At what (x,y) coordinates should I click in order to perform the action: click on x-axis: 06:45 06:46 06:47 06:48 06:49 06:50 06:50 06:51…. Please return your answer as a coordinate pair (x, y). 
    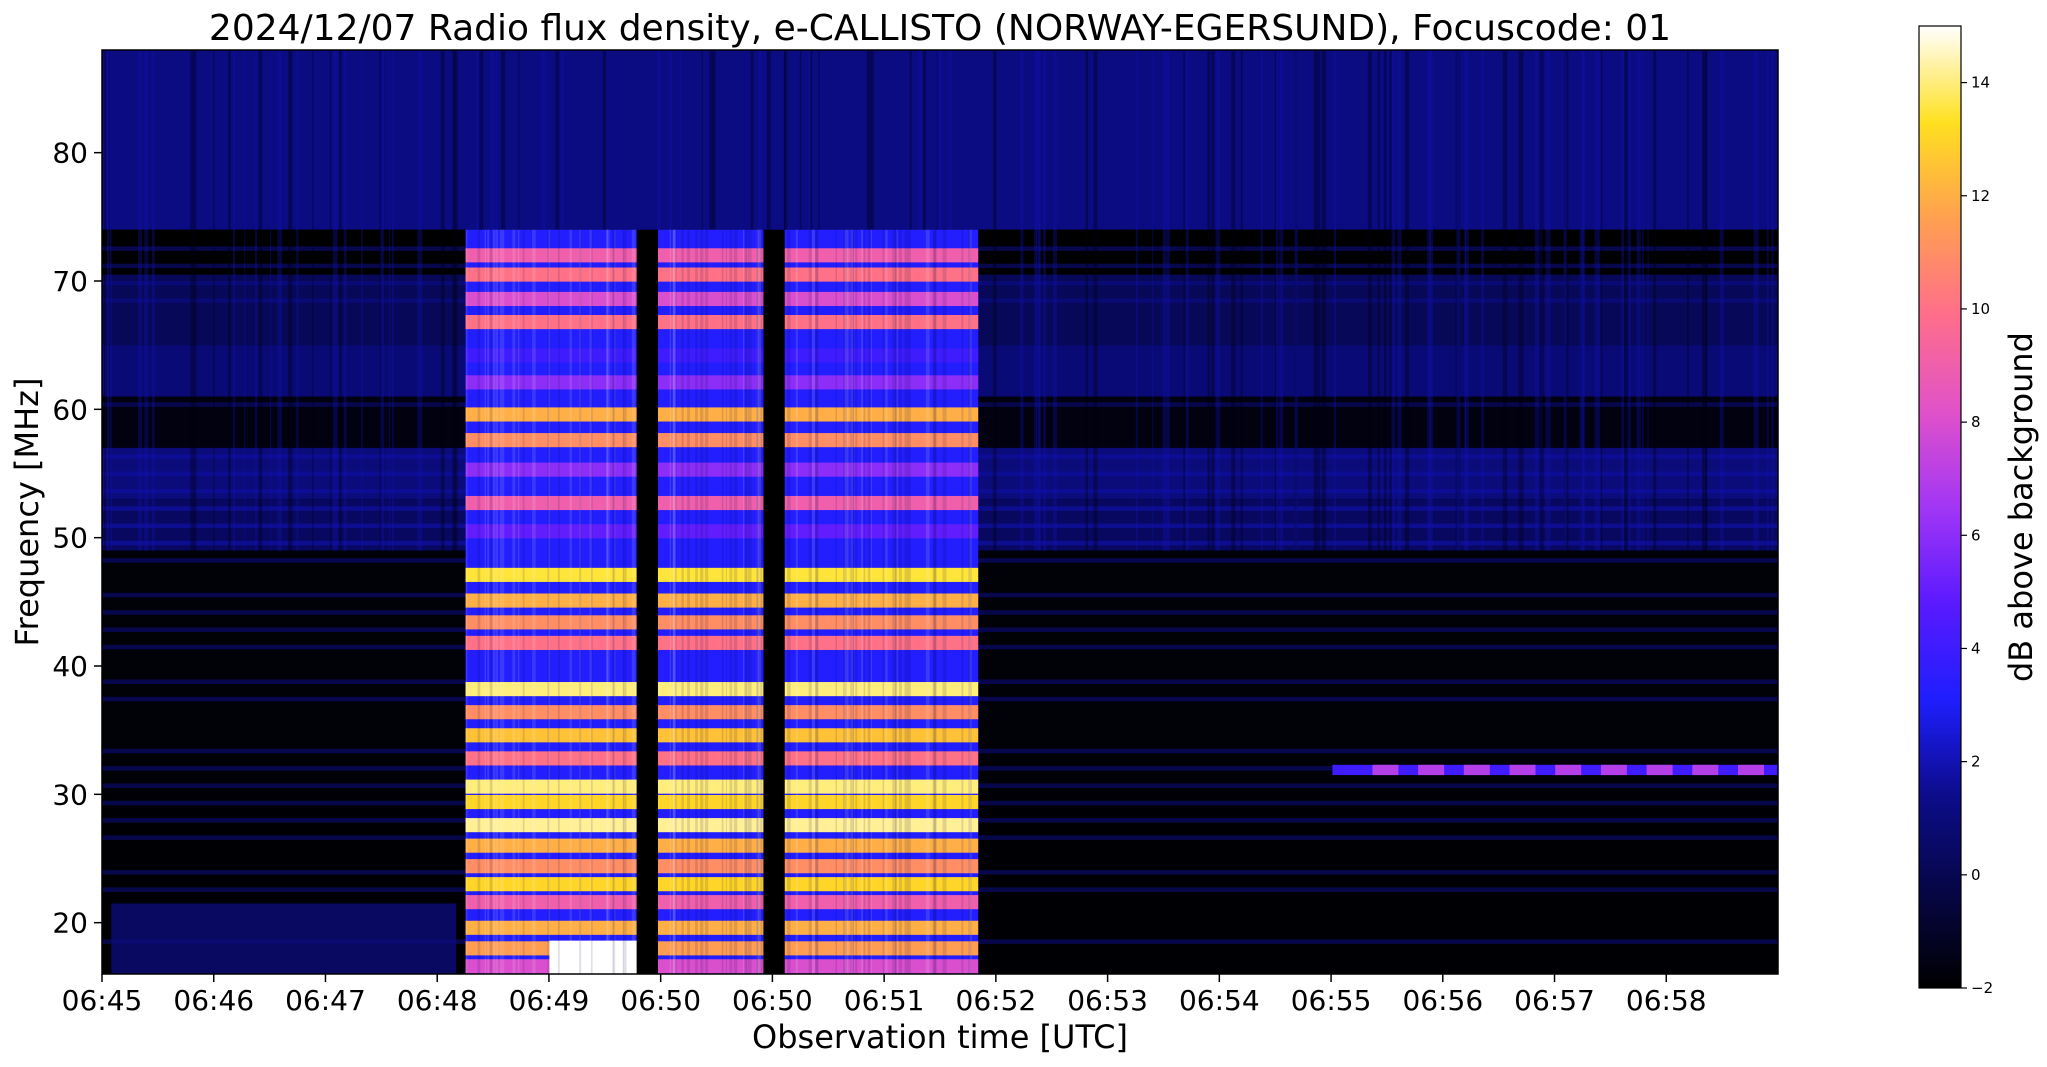
    Looking at the image, I should click on (884, 995).